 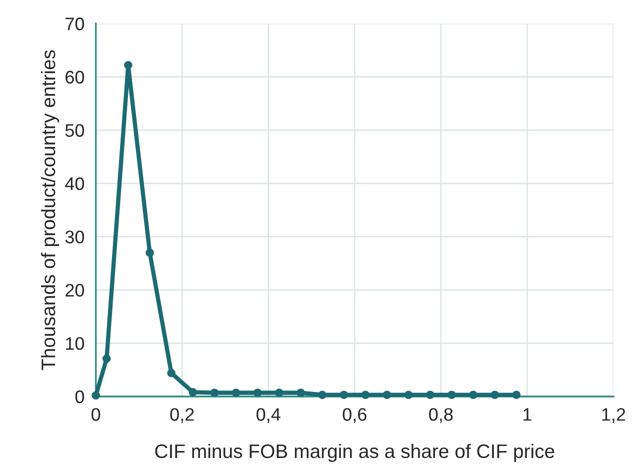 What do you see at coordinates (74, 183) in the screenshot?
I see `y-tick-label: 40` at bounding box center [74, 183].